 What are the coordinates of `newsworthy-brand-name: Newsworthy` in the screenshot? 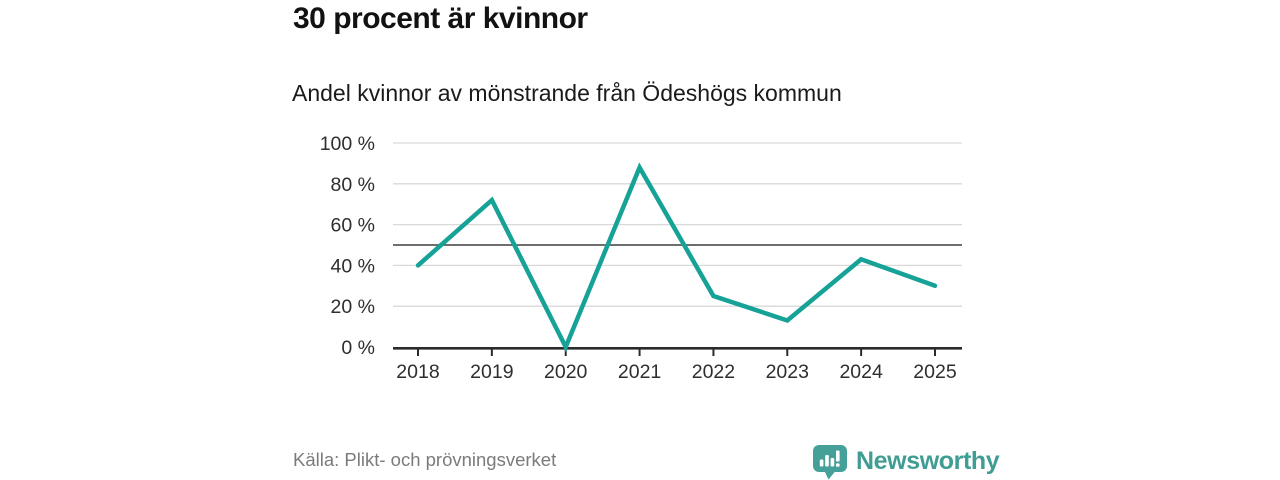 It's located at (928, 461).